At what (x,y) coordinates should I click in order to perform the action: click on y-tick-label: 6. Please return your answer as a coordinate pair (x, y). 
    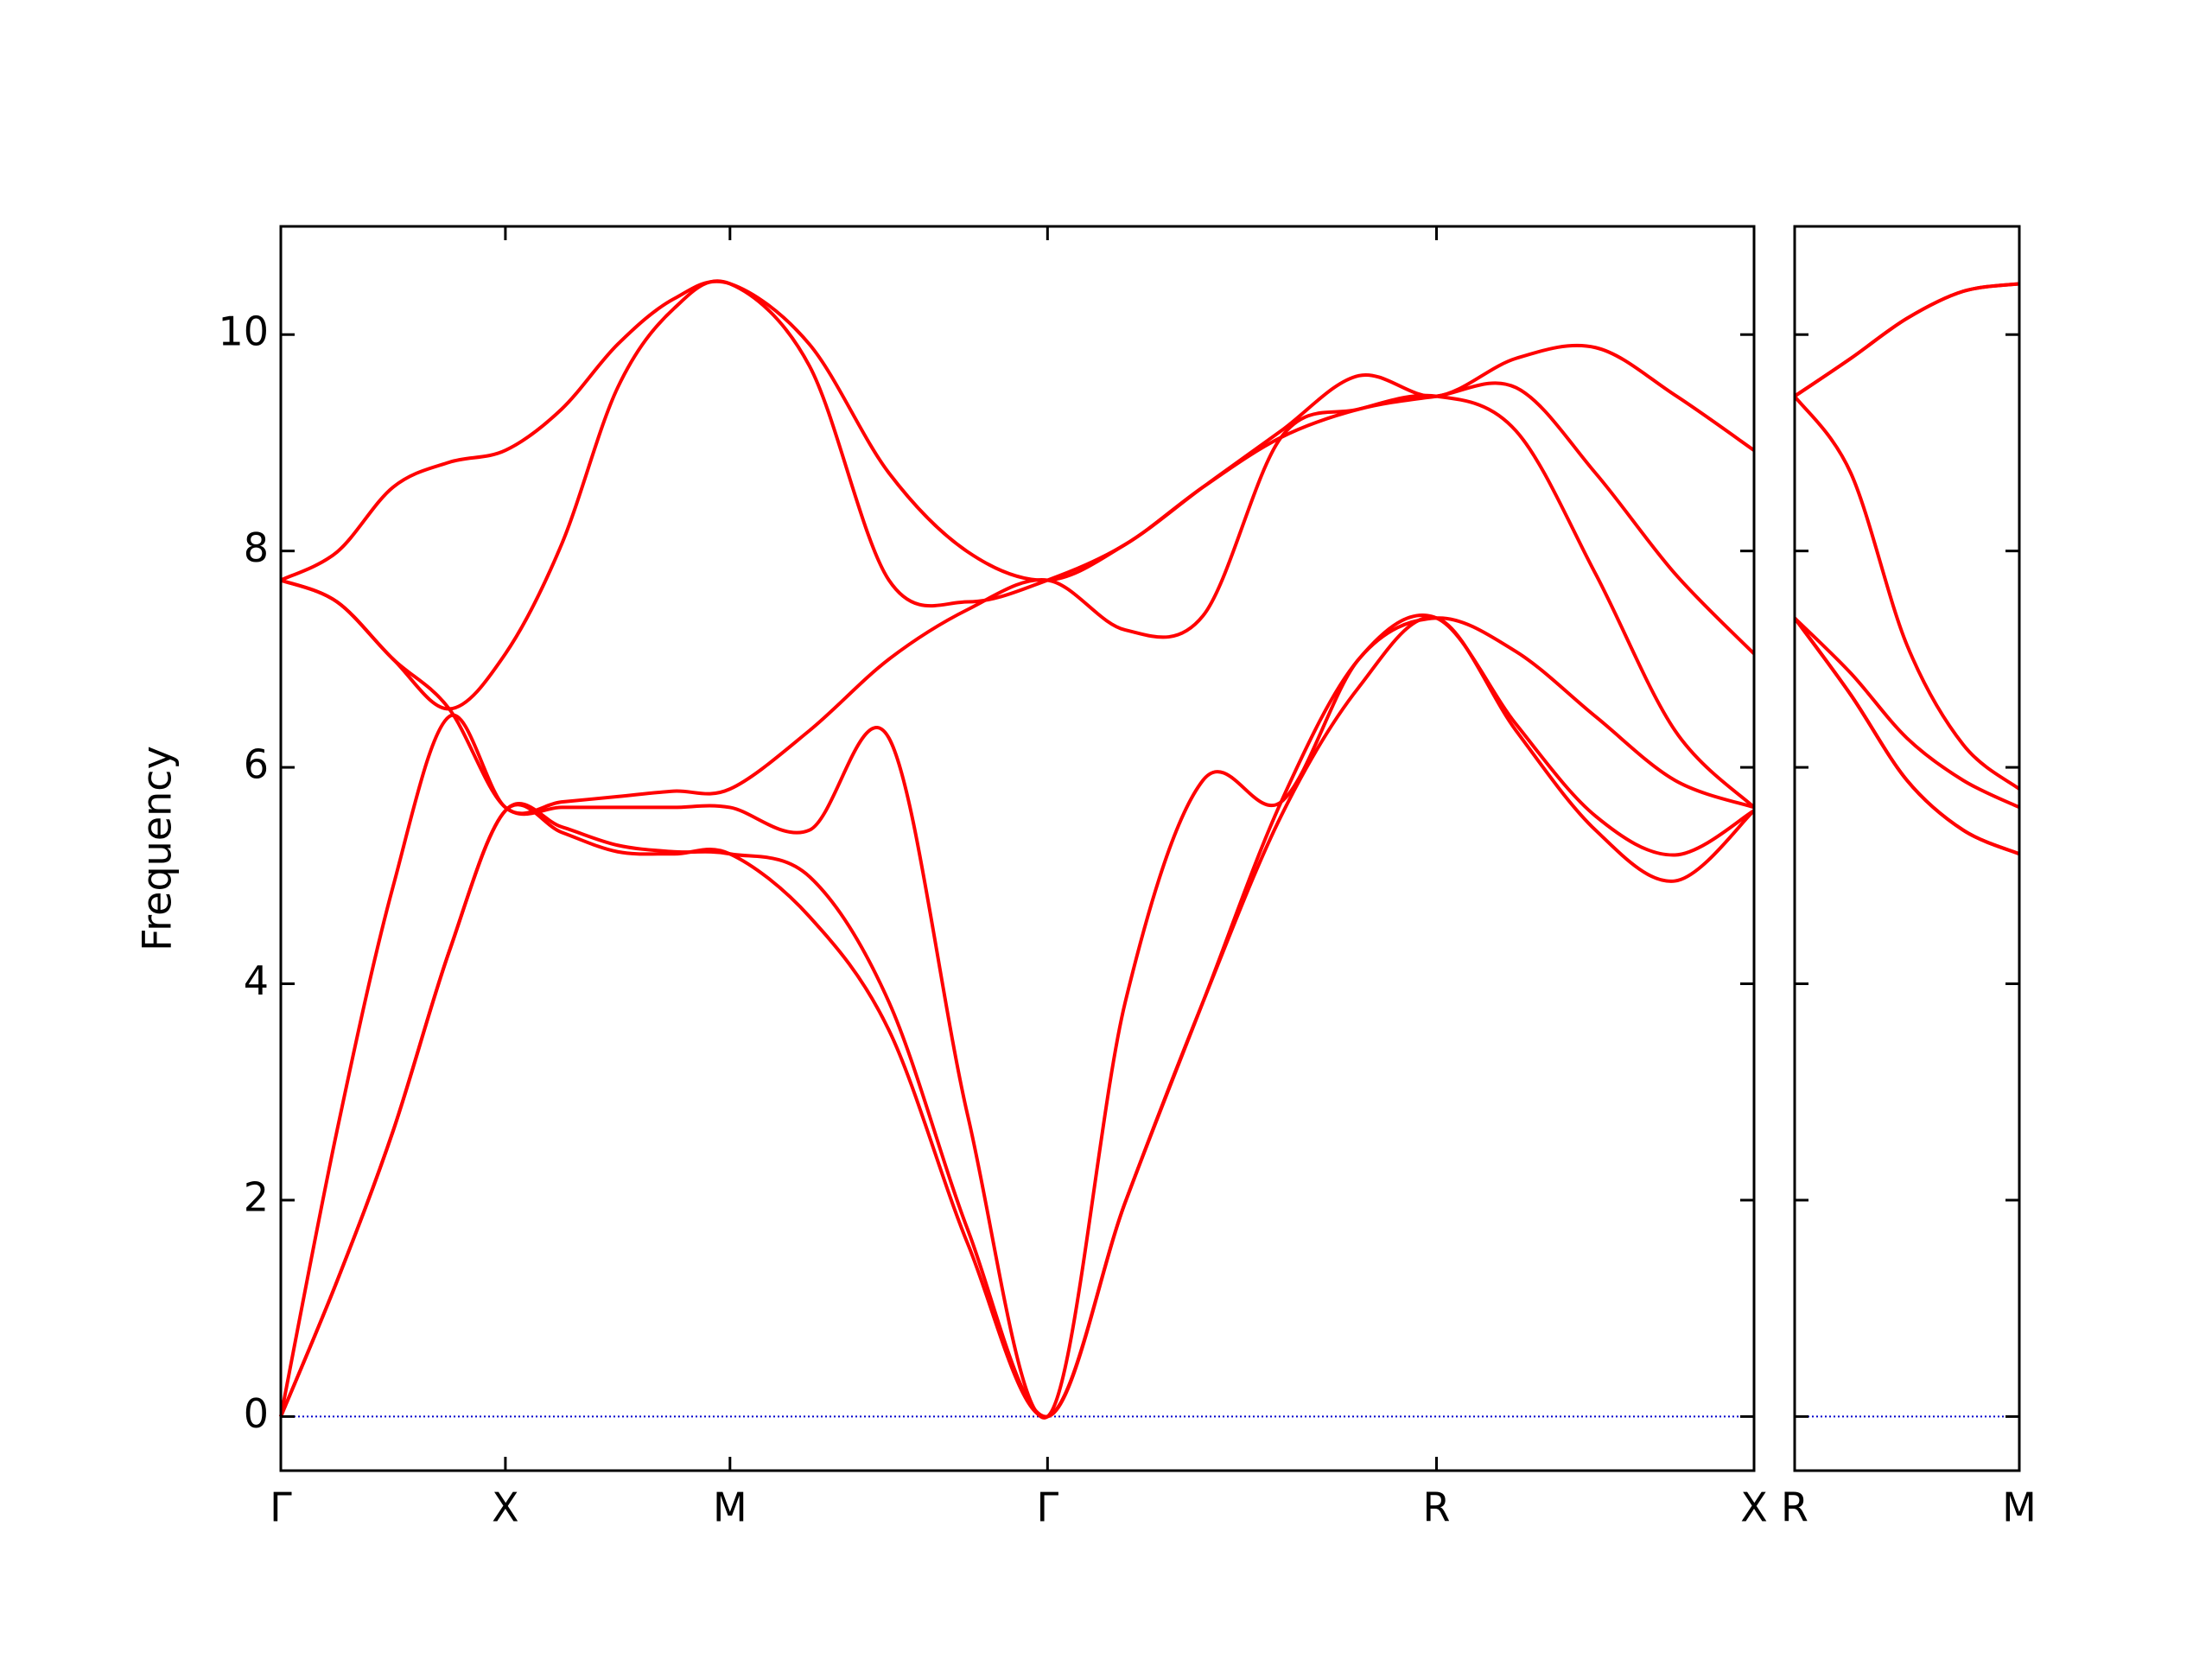
    Looking at the image, I should click on (256, 764).